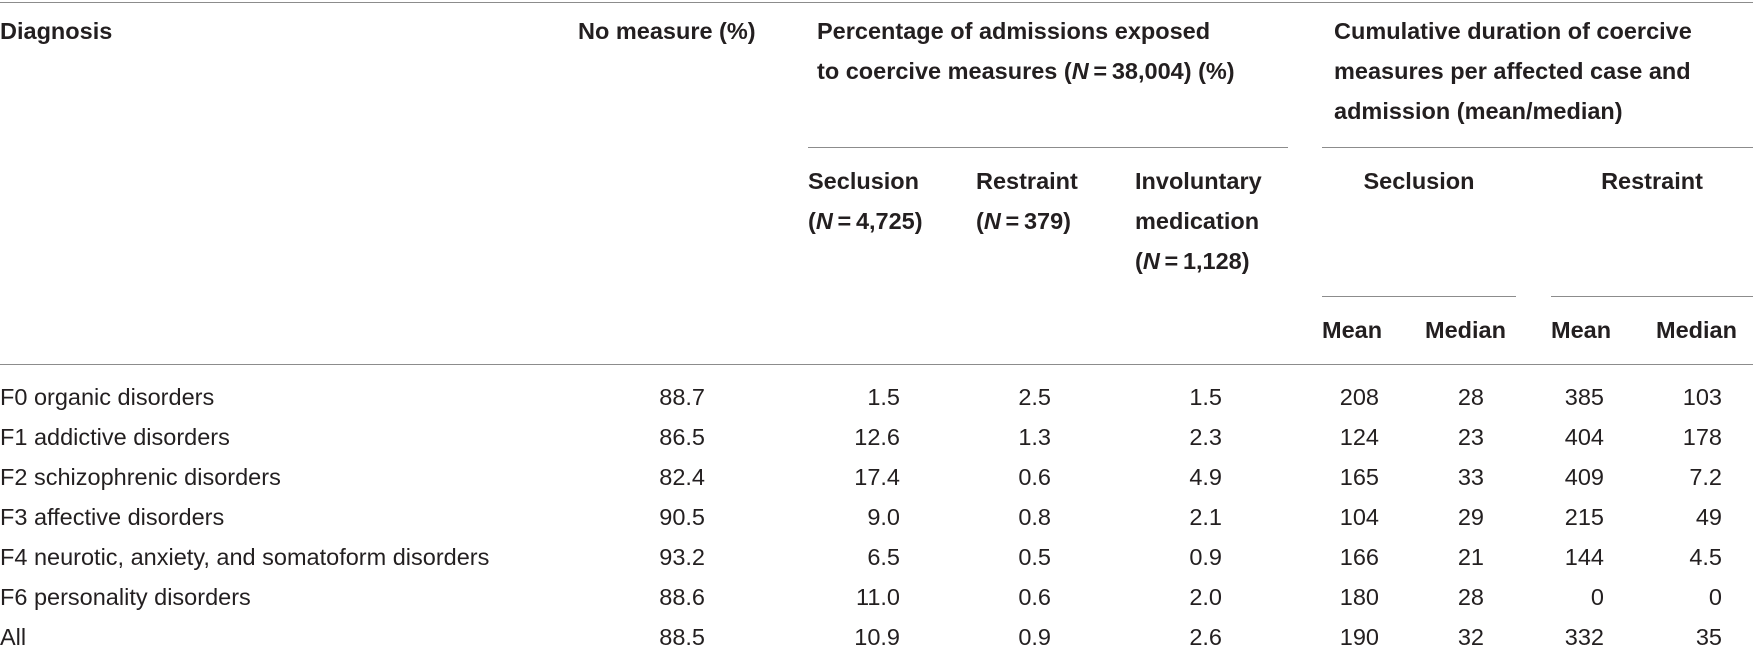 The height and width of the screenshot is (657, 1753). What do you see at coordinates (13, 637) in the screenshot?
I see `row-diagnosis: All` at bounding box center [13, 637].